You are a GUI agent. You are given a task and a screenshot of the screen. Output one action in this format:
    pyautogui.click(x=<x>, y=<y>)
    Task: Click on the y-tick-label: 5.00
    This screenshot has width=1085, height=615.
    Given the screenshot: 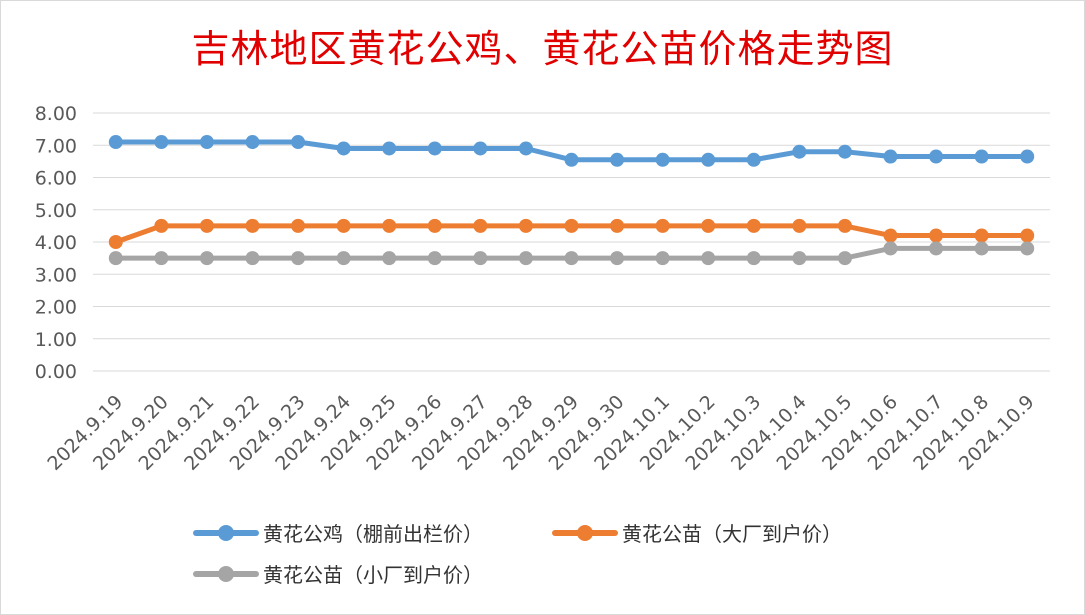 What is the action you would take?
    pyautogui.click(x=56, y=211)
    